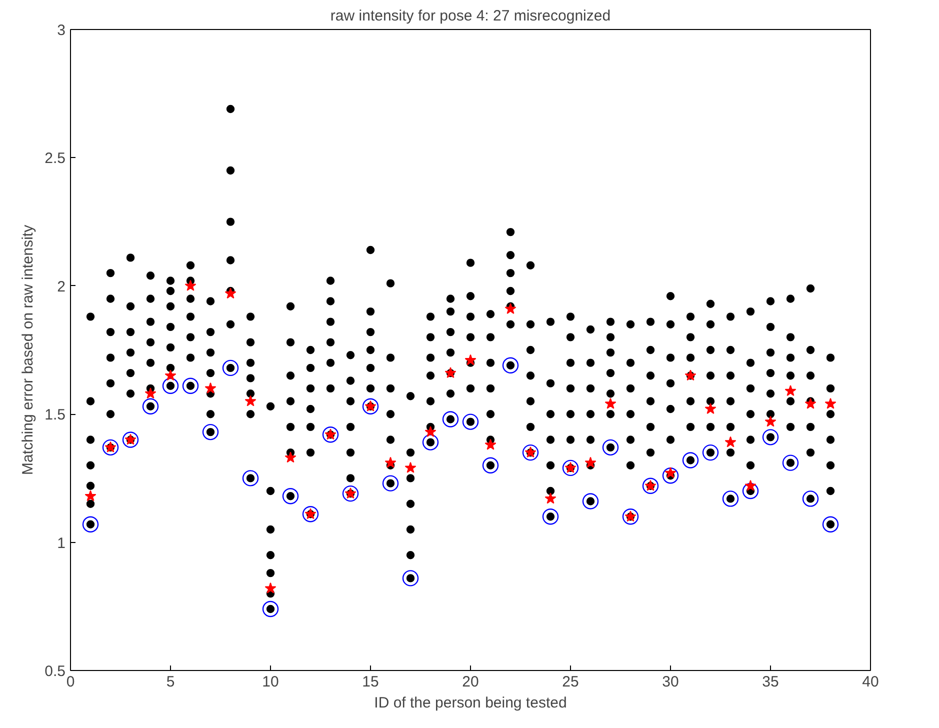 This screenshot has height=728, width=939. Describe the element at coordinates (61, 543) in the screenshot. I see `y-tick-label: 1` at that location.